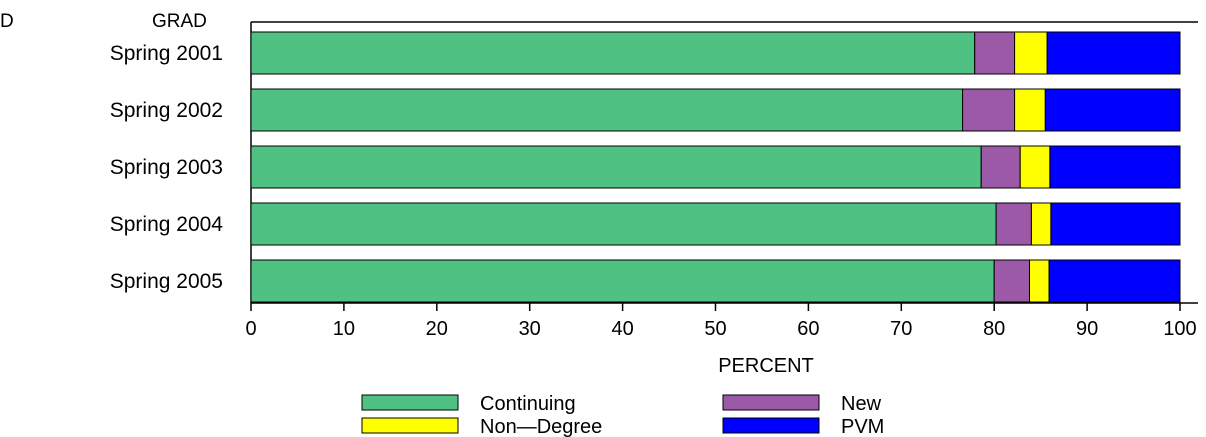 This screenshot has height=437, width=1206. I want to click on legend-swatch-continuing, so click(410, 402).